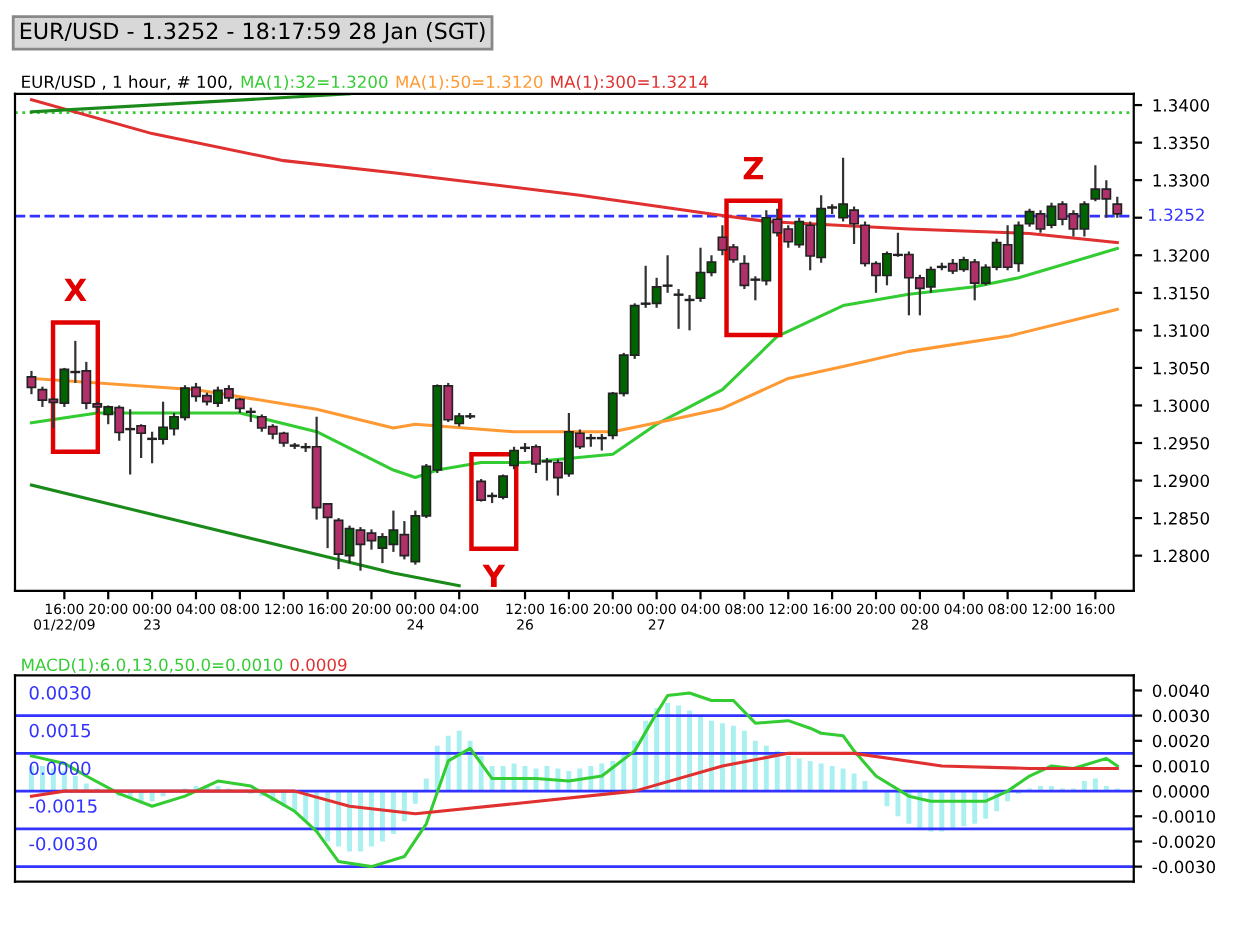 The width and height of the screenshot is (1250, 938). Describe the element at coordinates (1176, 215) in the screenshot. I see `ref-line-label: 1.3252` at that location.